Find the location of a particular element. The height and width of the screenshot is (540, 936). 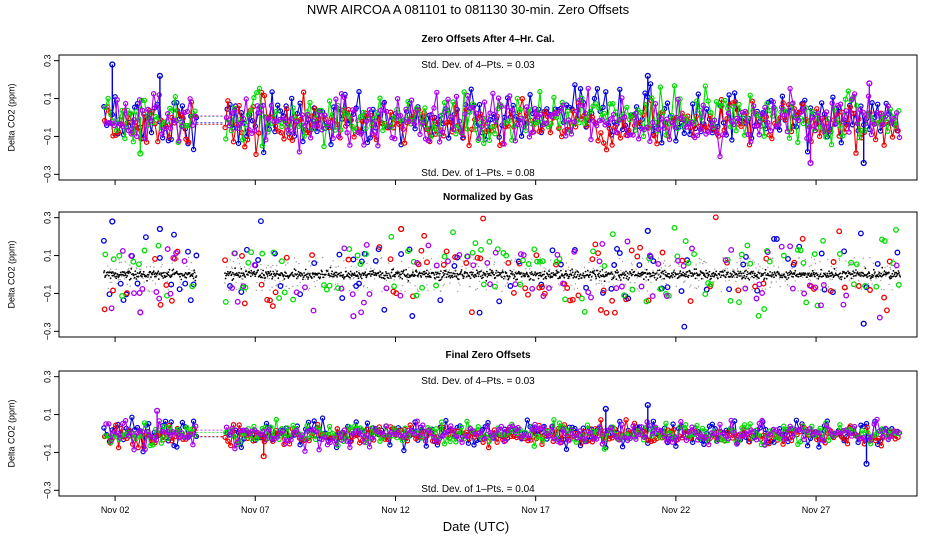

highlight-point is located at coordinates (160, 75).